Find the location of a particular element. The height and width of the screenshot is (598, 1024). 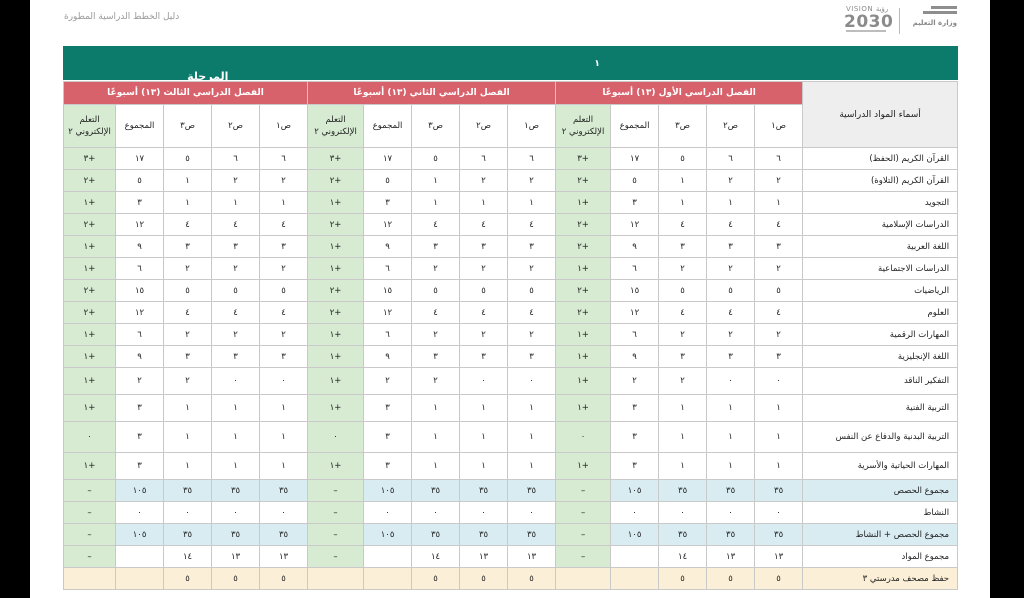

guide-title: دليل الخطط الدراسية المطورة is located at coordinates (122, 17).